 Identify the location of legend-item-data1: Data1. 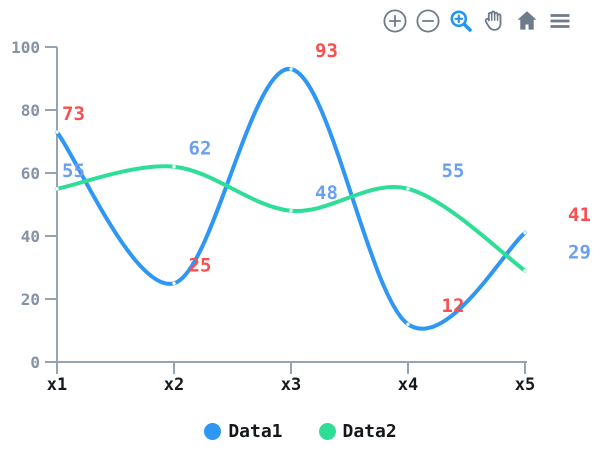
(243, 431).